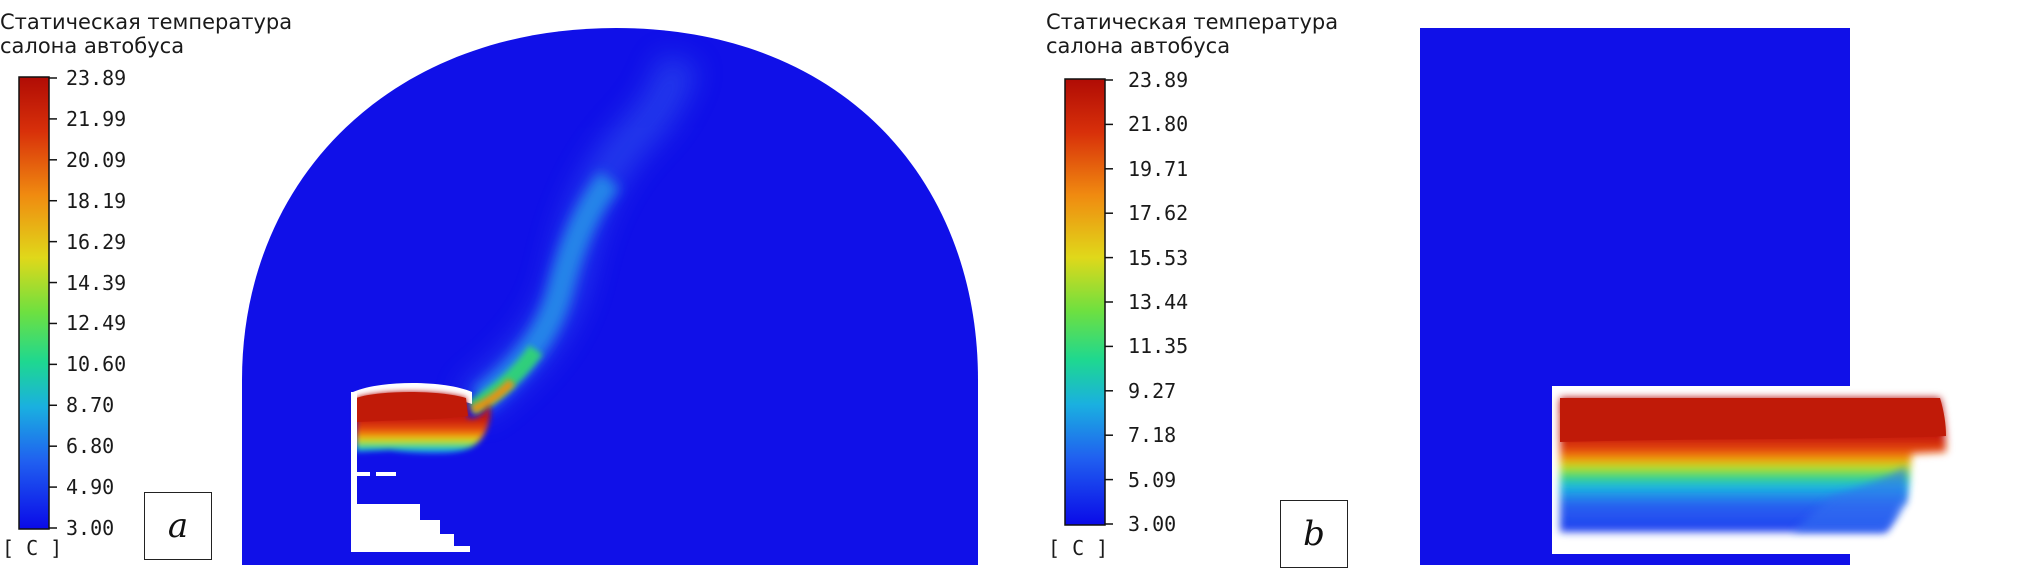  What do you see at coordinates (90, 405) in the screenshot?
I see `colorbar-a-tick-label: 8.70` at bounding box center [90, 405].